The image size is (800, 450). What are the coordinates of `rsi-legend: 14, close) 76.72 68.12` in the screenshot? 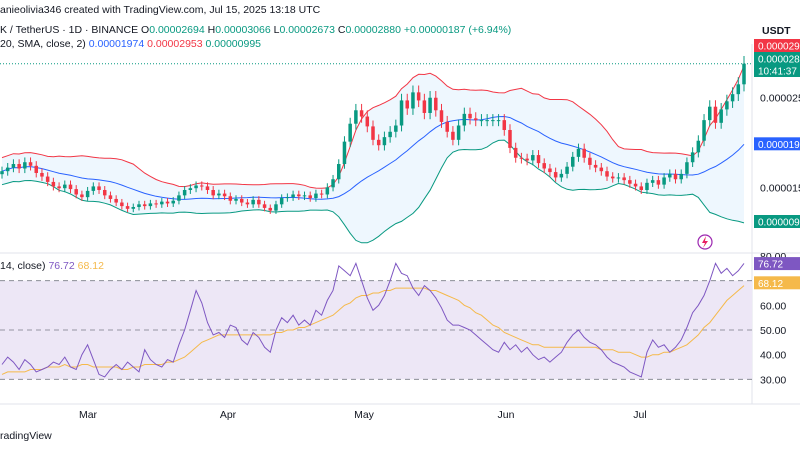 It's located at (52, 266).